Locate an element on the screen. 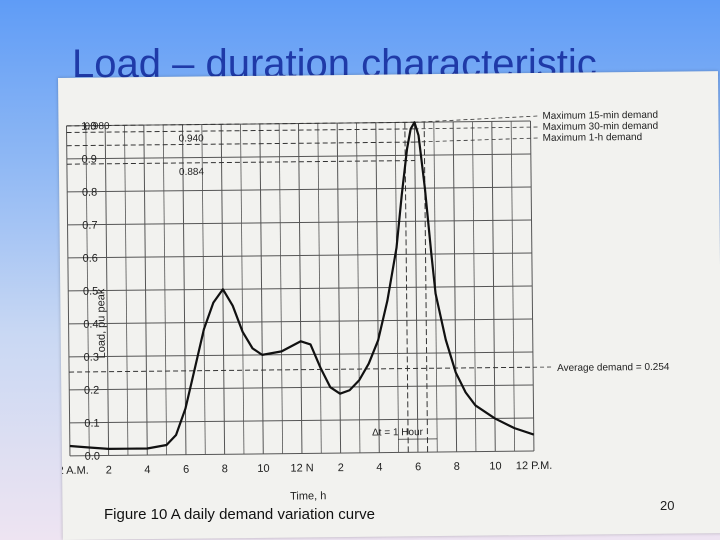 The width and height of the screenshot is (720, 540). reference-tick-label: 0.884 is located at coordinates (192, 172).